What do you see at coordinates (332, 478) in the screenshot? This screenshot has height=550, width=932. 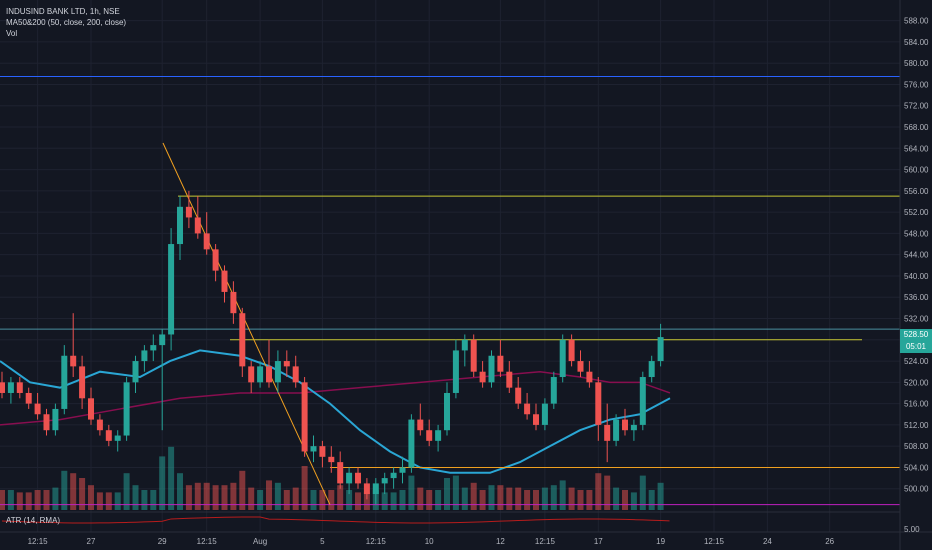 I see `volume-bars` at bounding box center [332, 478].